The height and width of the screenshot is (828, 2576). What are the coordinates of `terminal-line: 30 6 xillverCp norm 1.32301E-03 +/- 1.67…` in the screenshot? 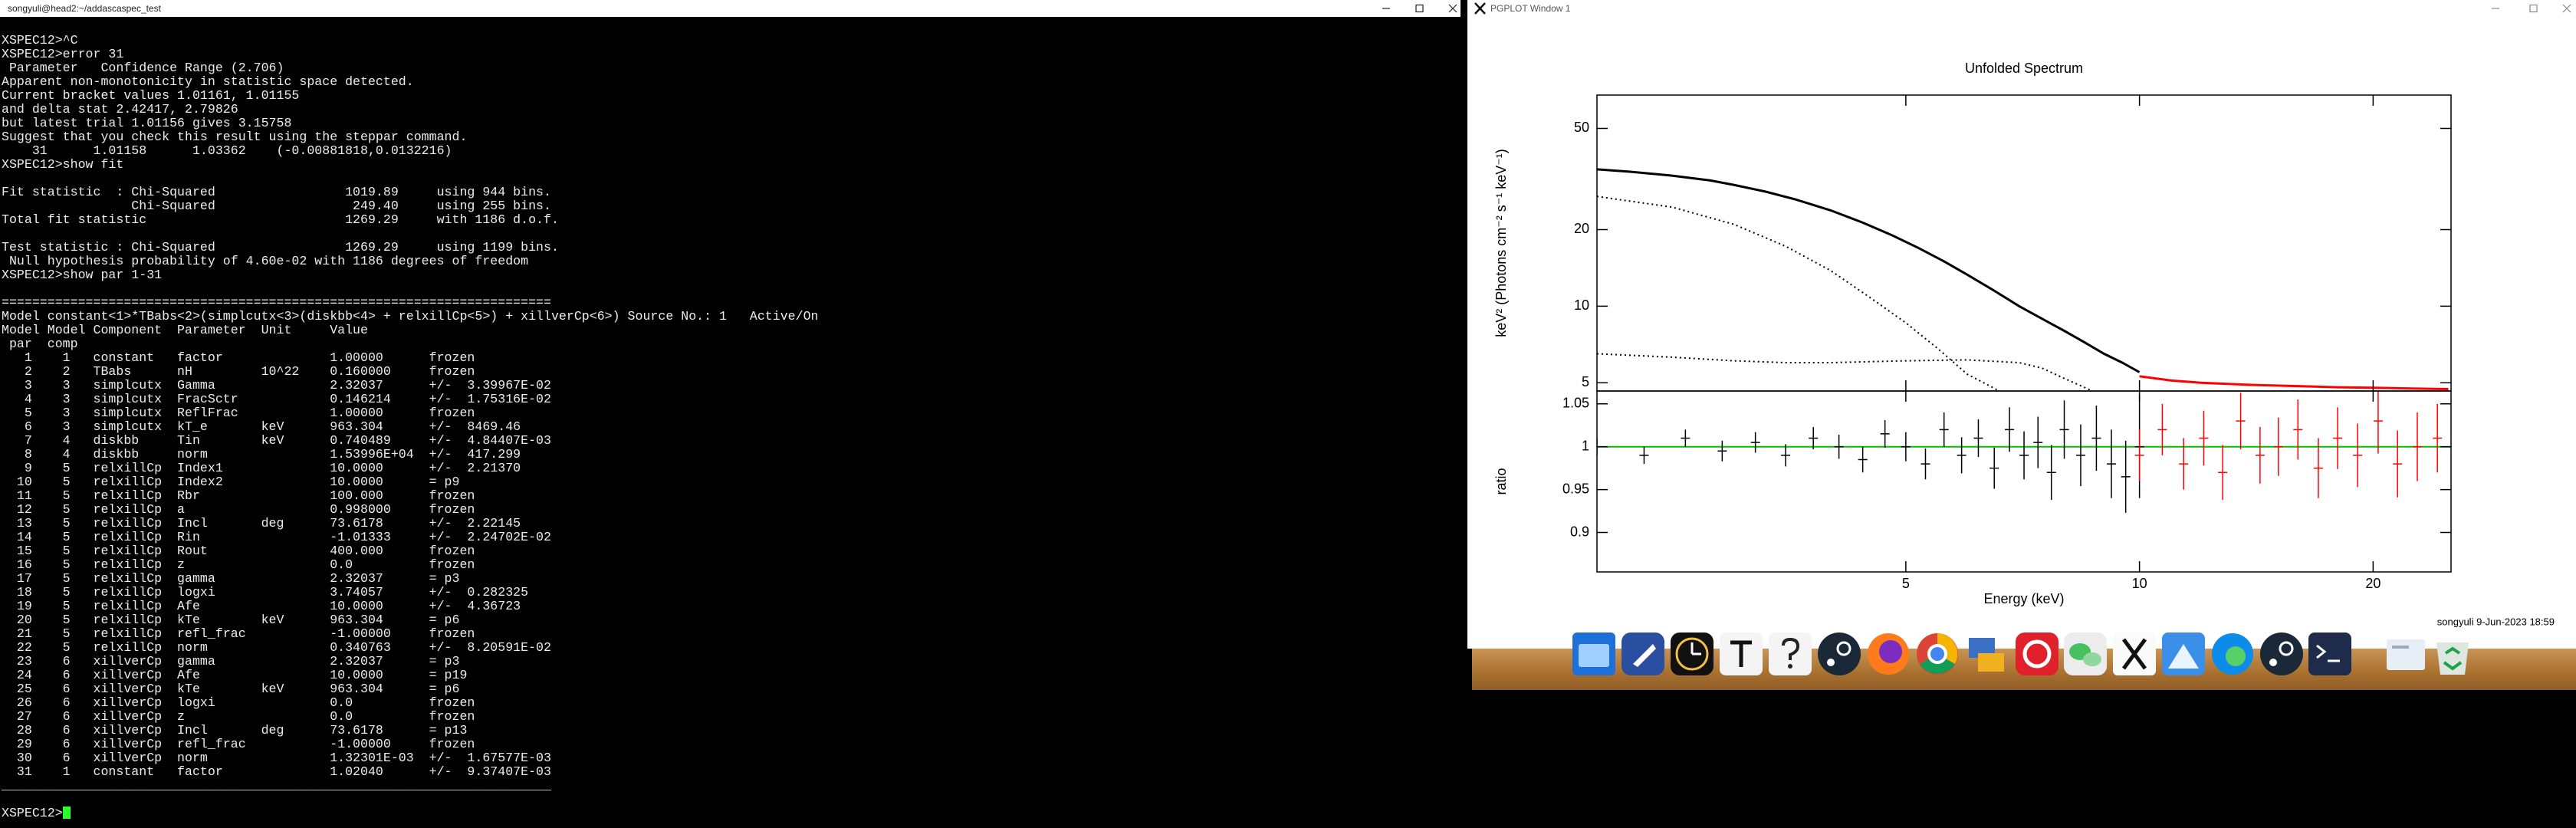 It's located at (410, 758).